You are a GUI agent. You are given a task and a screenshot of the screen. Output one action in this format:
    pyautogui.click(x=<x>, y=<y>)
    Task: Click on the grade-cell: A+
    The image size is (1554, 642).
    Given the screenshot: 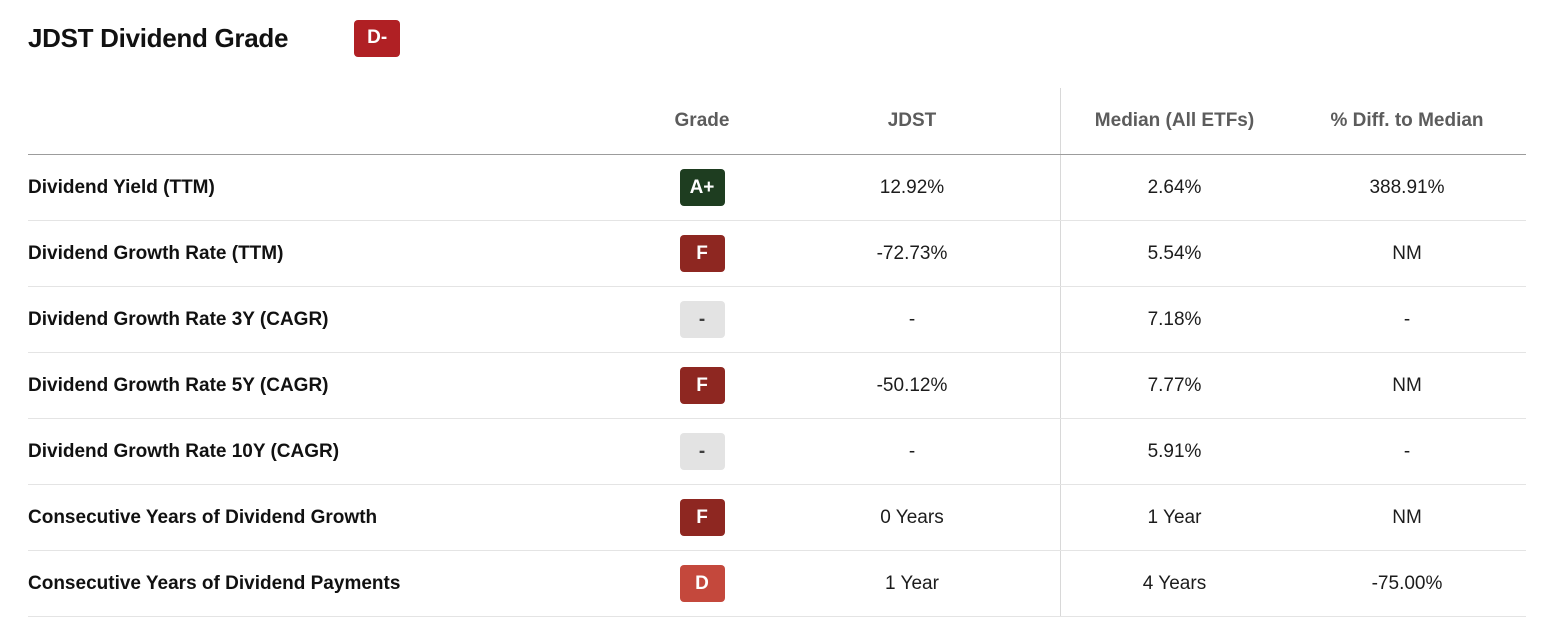 What is the action you would take?
    pyautogui.click(x=702, y=187)
    